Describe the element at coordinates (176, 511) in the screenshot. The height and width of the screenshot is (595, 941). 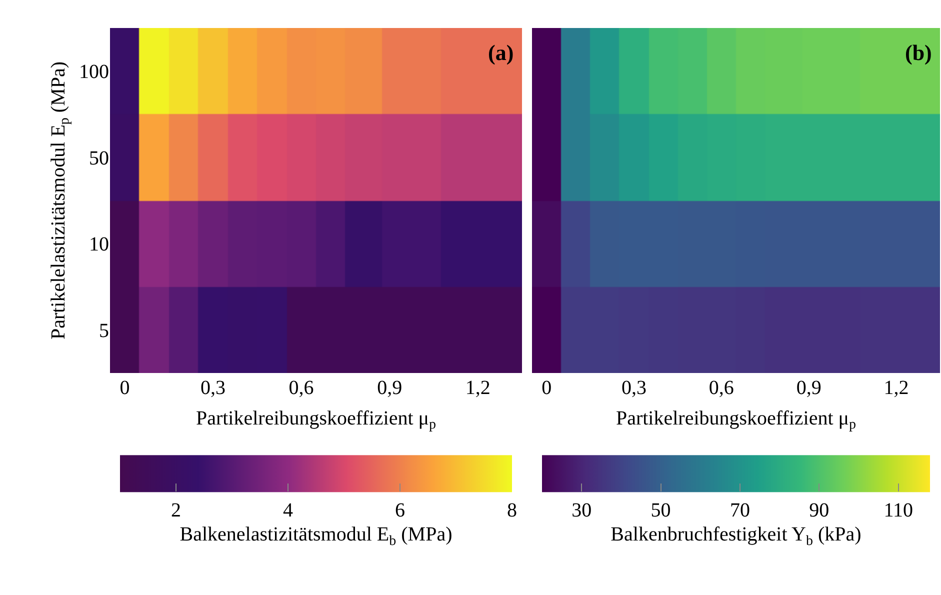
I see `color-bar-label: 2` at that location.